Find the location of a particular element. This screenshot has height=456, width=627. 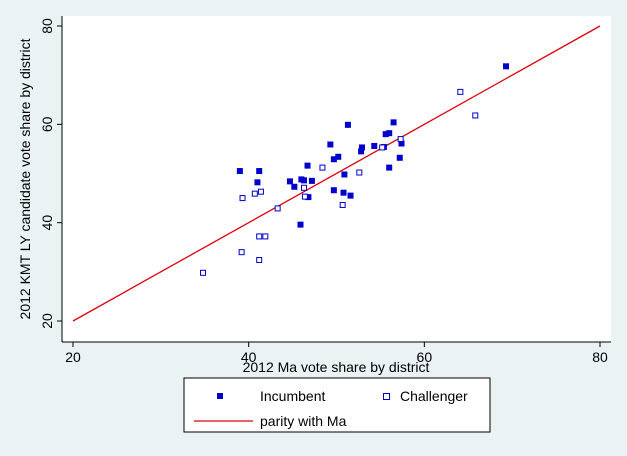

y-tick-label: 20 is located at coordinates (47, 321).